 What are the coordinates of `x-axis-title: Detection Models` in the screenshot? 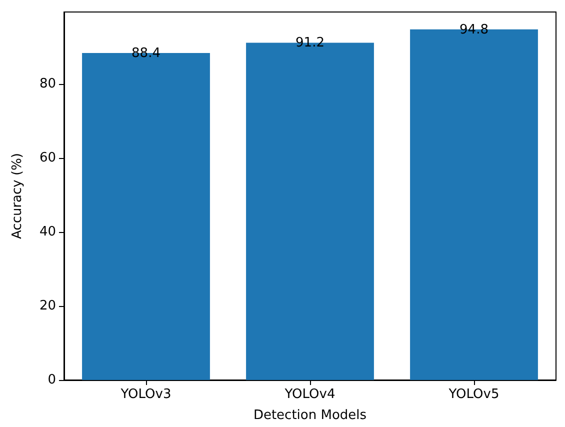 It's located at (310, 415).